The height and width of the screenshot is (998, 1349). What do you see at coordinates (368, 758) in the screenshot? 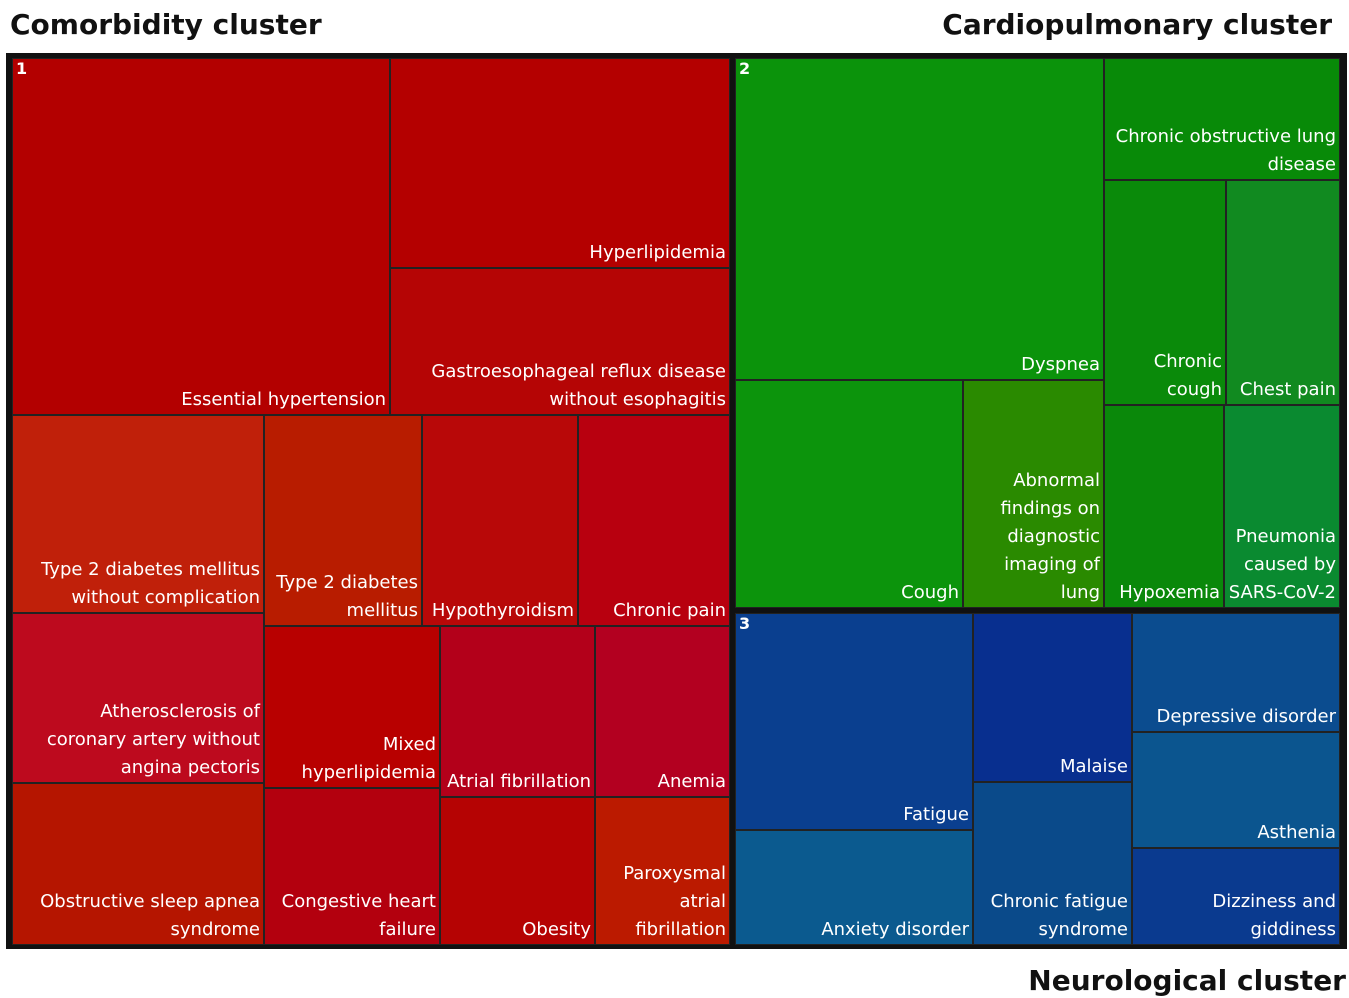
I see `tile-label: Mixed hyperlipidemia` at bounding box center [368, 758].